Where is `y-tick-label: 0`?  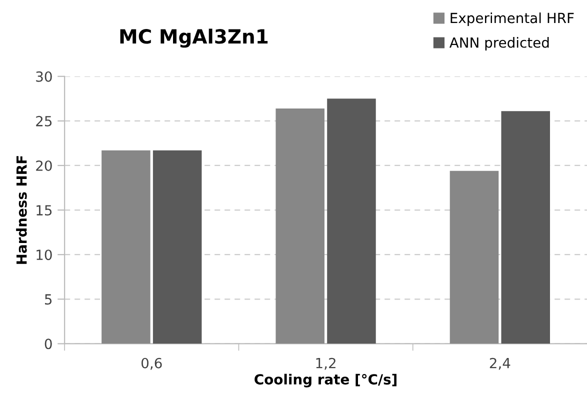
y-tick-label: 0 is located at coordinates (48, 344).